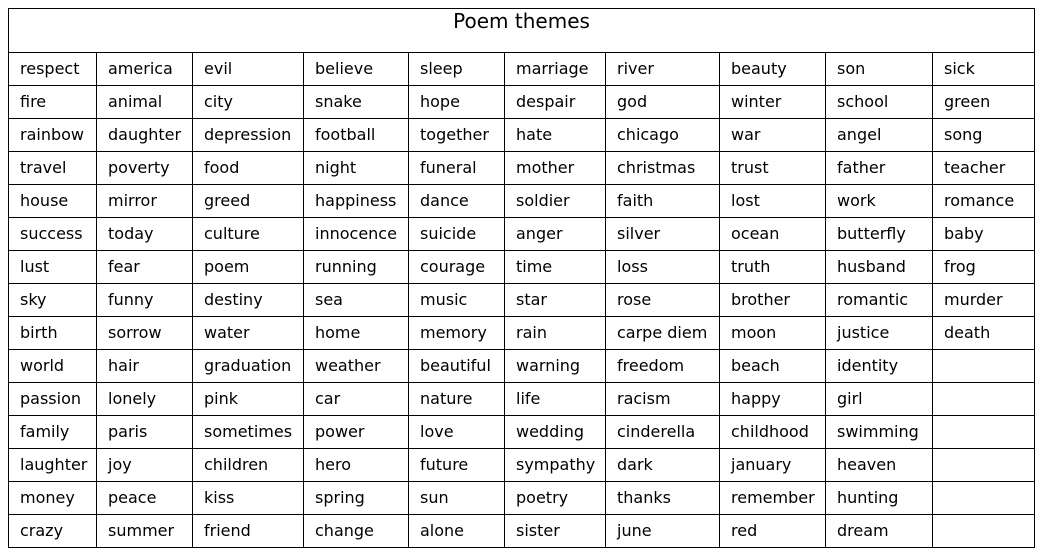 The image size is (1044, 552). I want to click on theme-cell: hair, so click(144, 366).